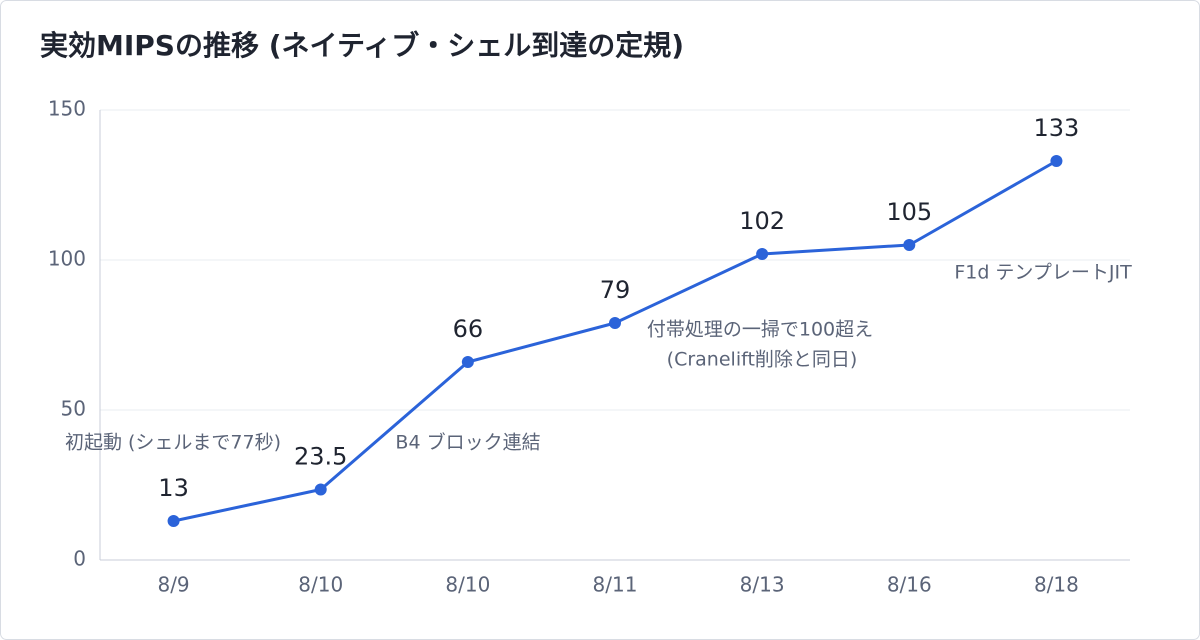 The image size is (1200, 640). What do you see at coordinates (762, 585) in the screenshot?
I see `x-tick-label: 8/13` at bounding box center [762, 585].